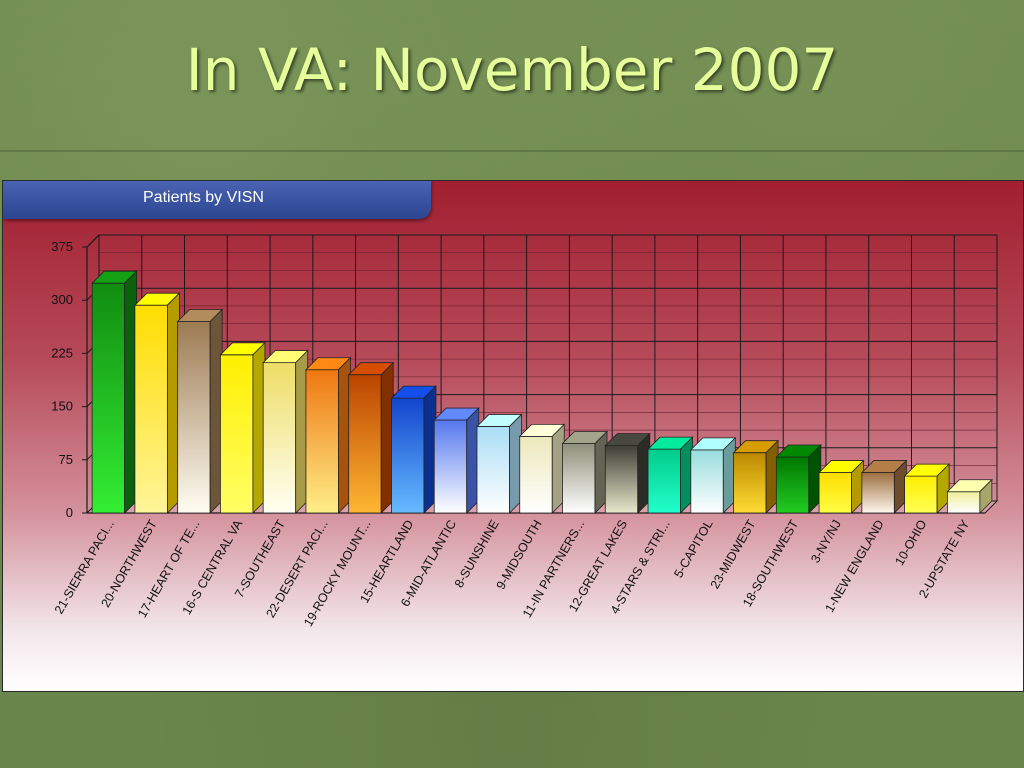 This screenshot has height=768, width=1024. I want to click on y-axis-top, so click(93, 241).